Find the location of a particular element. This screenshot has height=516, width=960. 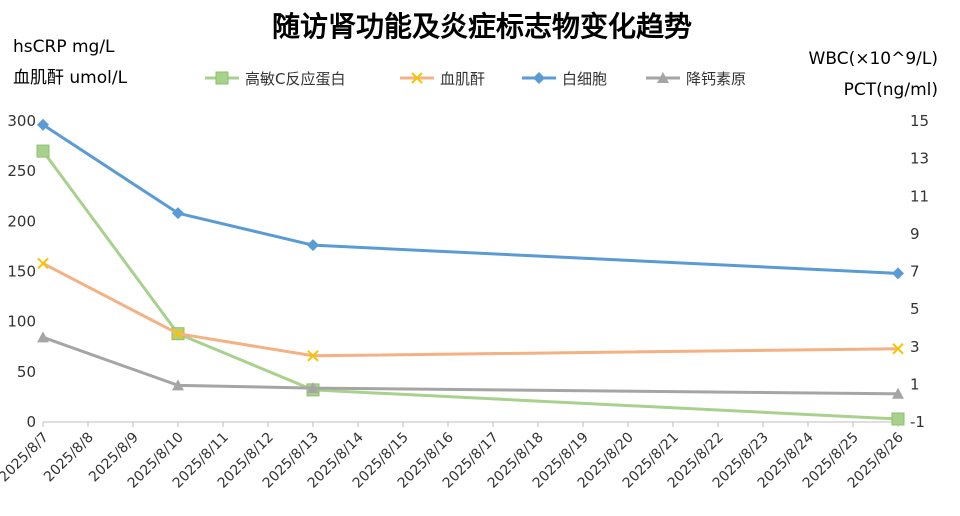

y-right-tick-label: 15 is located at coordinates (919, 121).